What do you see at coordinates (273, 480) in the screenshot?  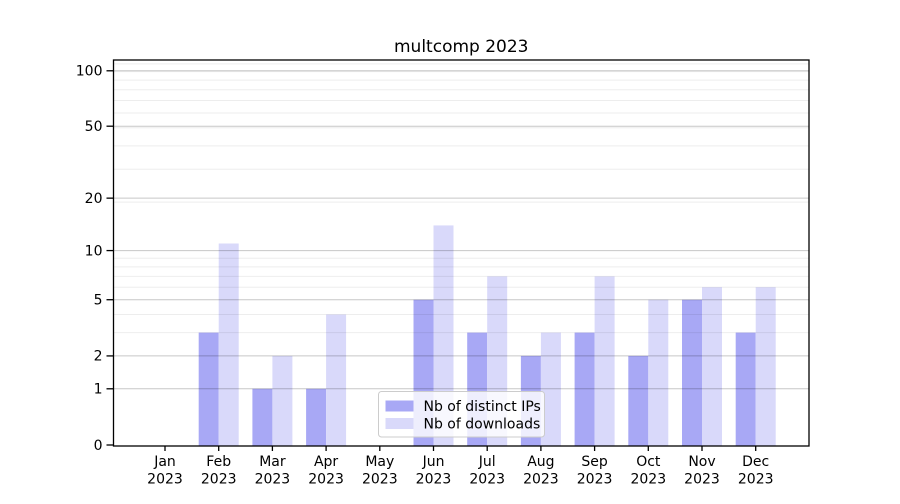 I see `x-tick-year-label-mar: 2023` at bounding box center [273, 480].